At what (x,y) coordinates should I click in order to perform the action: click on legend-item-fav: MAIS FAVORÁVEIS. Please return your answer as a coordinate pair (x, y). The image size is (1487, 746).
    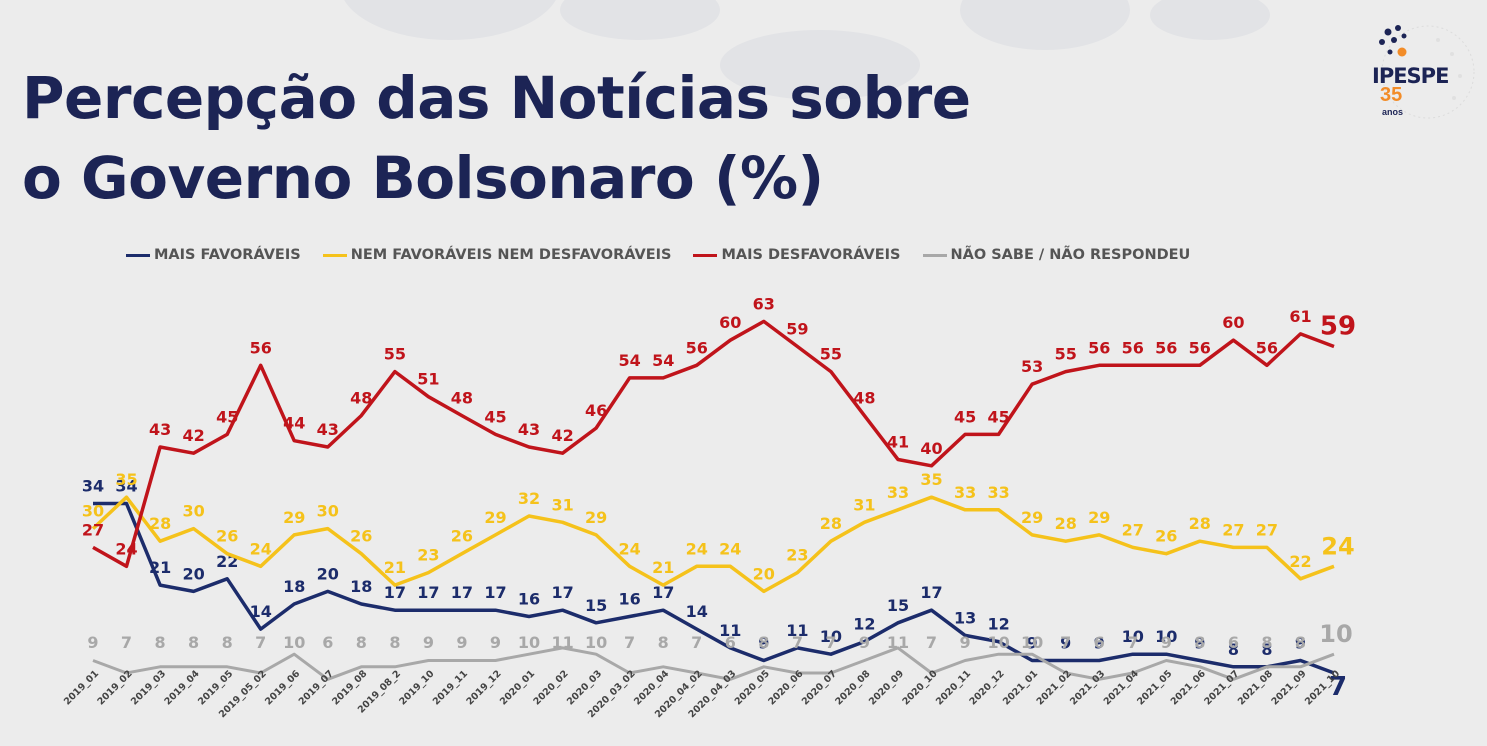
    Looking at the image, I should click on (213, 255).